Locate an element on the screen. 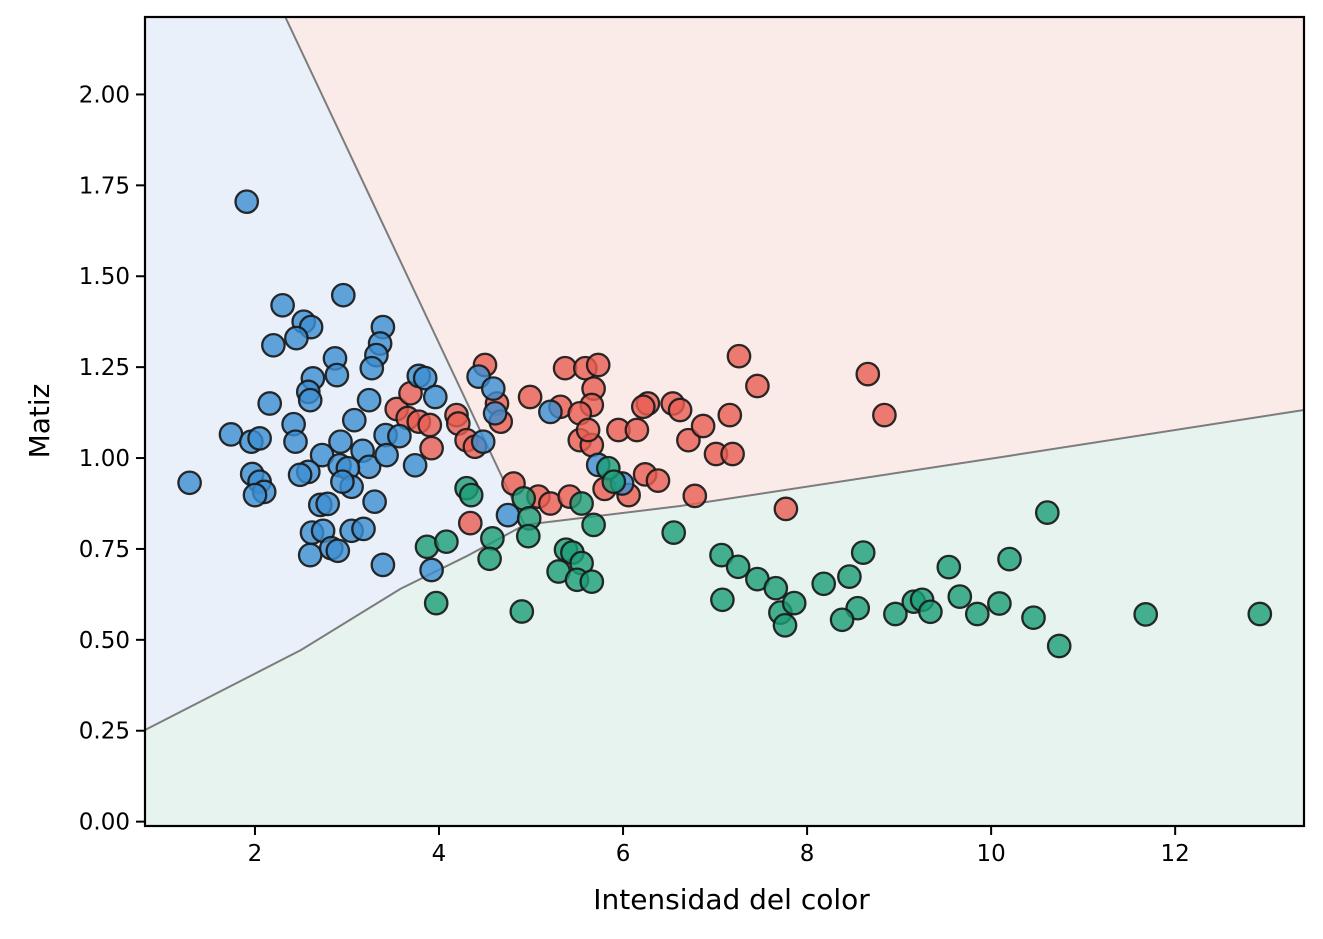 The width and height of the screenshot is (1323, 939). y-tick-label: 1.25 is located at coordinates (104, 368).